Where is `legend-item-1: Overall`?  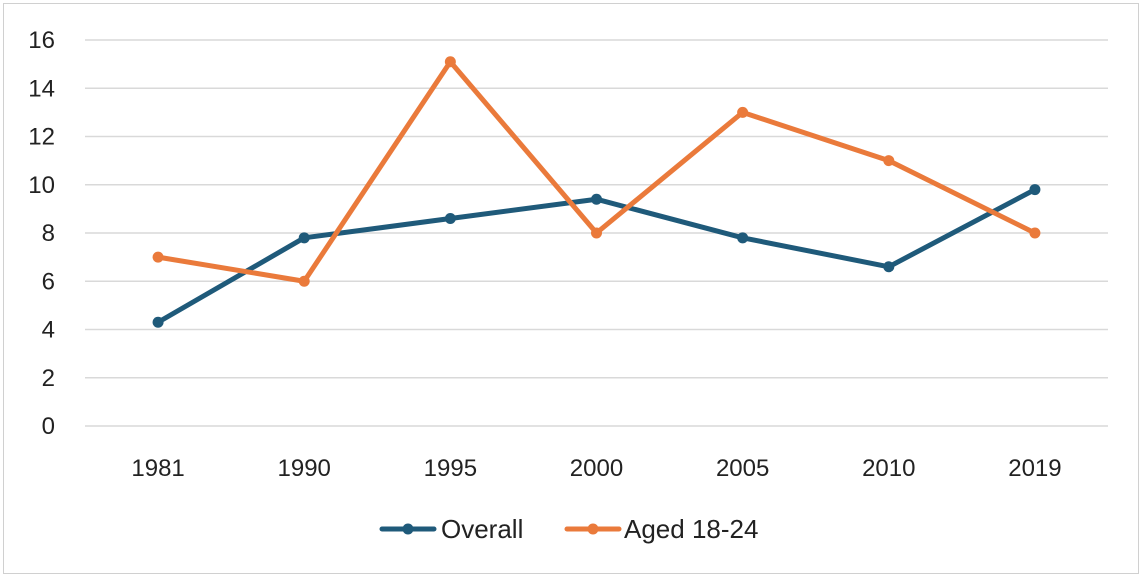
legend-item-1: Overall is located at coordinates (451, 529).